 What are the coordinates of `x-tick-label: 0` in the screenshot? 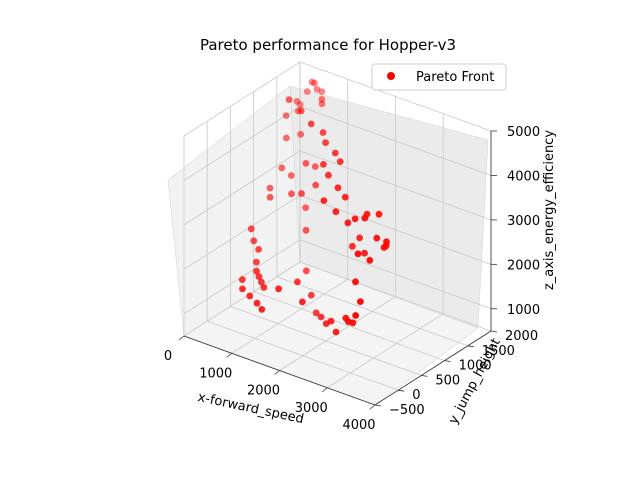 It's located at (168, 356).